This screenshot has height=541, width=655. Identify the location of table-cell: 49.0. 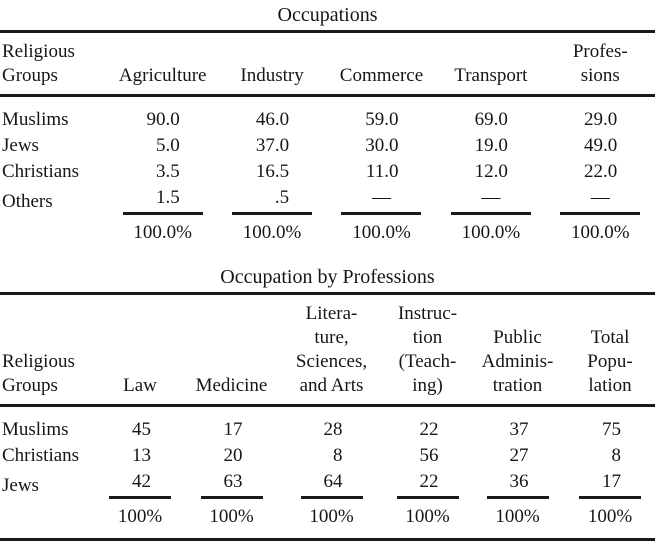
(601, 145).